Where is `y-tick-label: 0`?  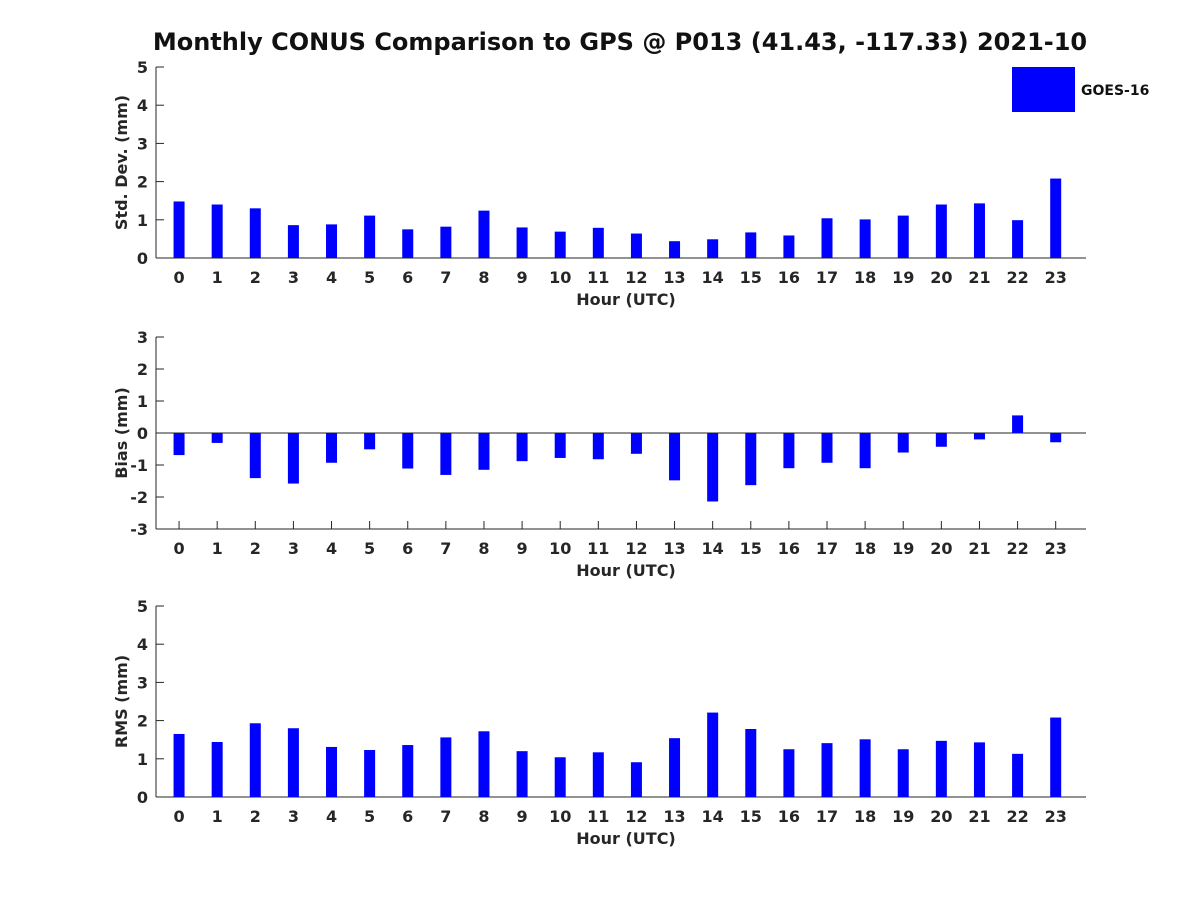
y-tick-label: 0 is located at coordinates (142, 433).